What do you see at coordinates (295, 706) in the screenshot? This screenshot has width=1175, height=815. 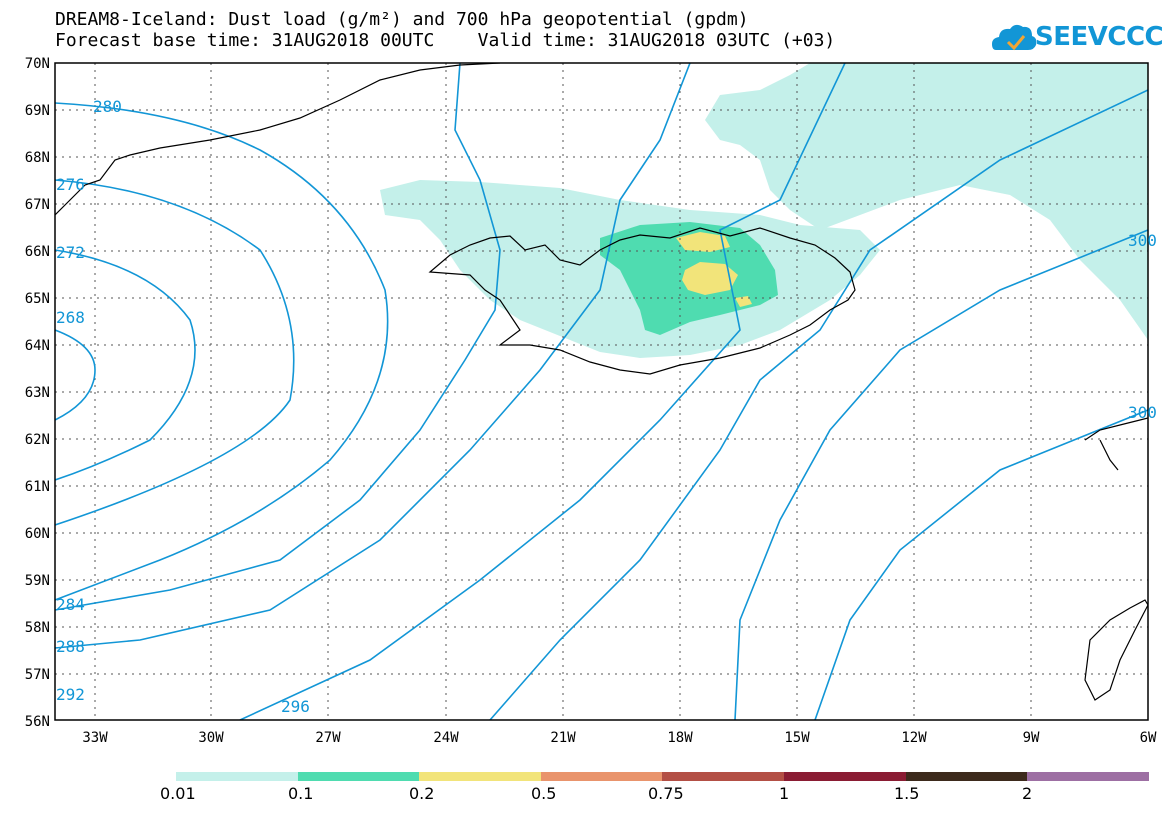 I see `contour-label-296: 296` at bounding box center [295, 706].